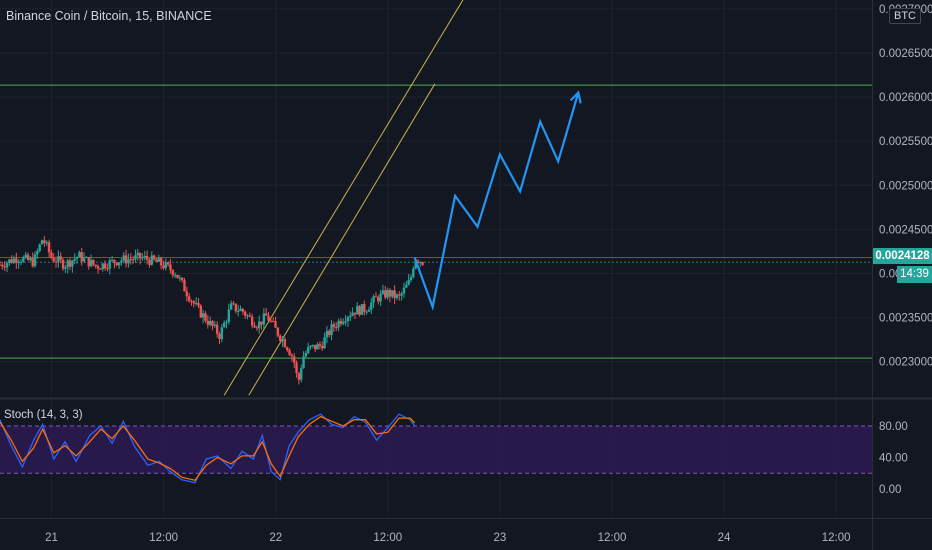 The image size is (932, 550). I want to click on currency-badge: BTC, so click(905, 16).